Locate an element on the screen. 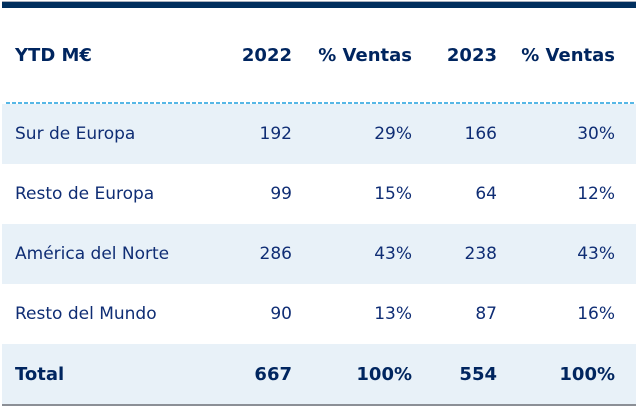 The image size is (638, 407). value-pct-2022: 43% is located at coordinates (393, 254).